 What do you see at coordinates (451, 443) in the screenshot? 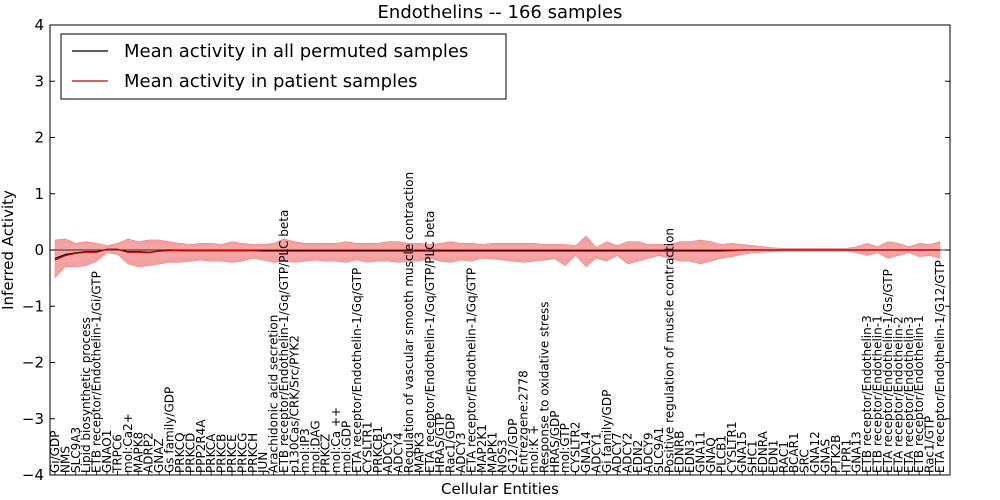
I see `category-label-38: Rac1/GDP` at bounding box center [451, 443].